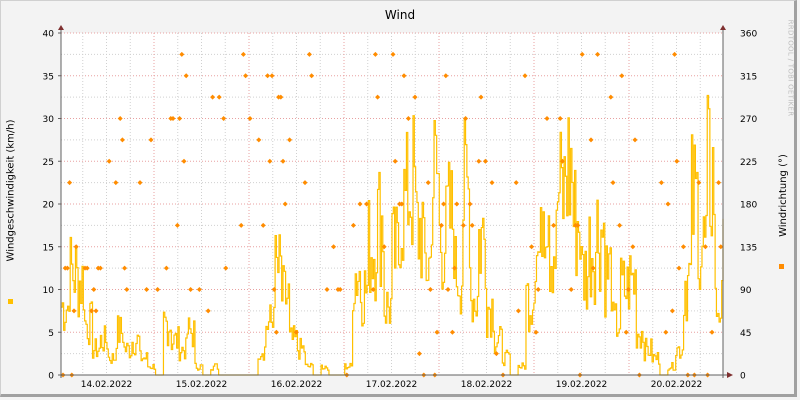 The height and width of the screenshot is (400, 800). Describe the element at coordinates (51, 377) in the screenshot. I see `left-tick-label: 0` at that location.